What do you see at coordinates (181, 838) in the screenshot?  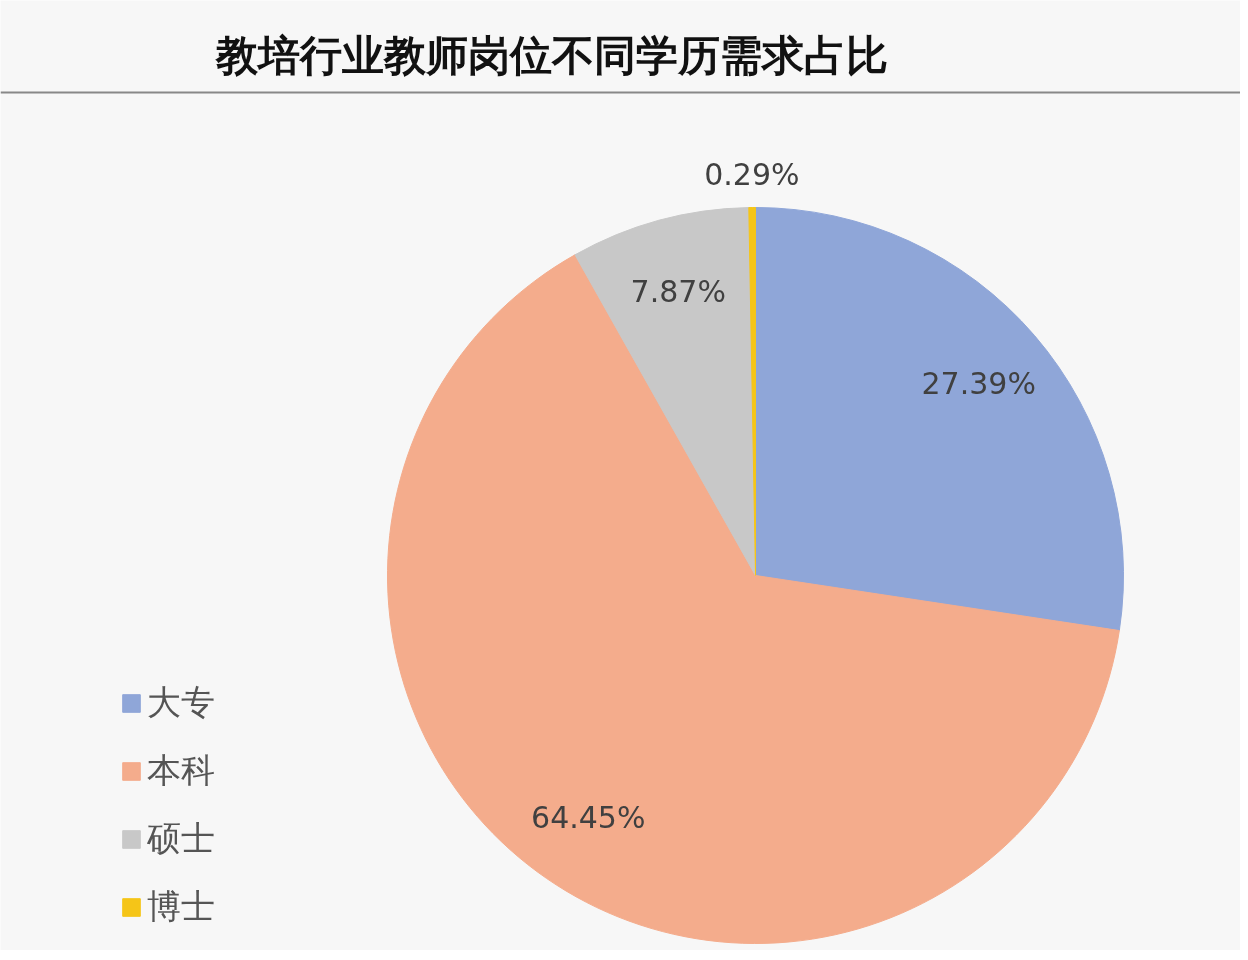 I see `legend-label: 硕士` at bounding box center [181, 838].